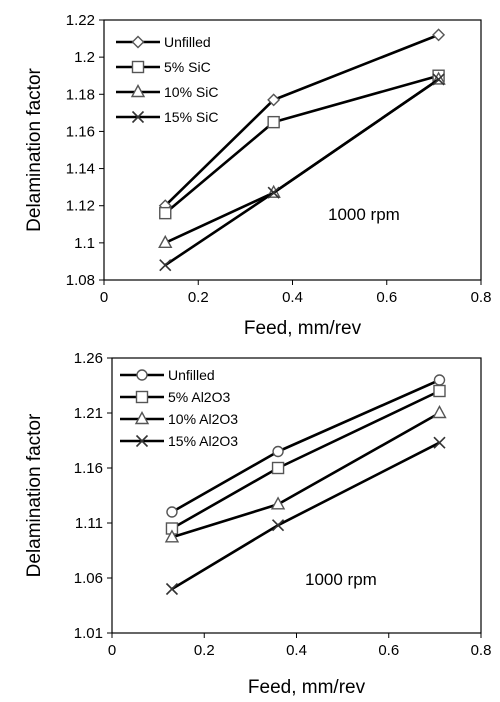 The image size is (500, 702). I want to click on y-tick-label: 1.21, so click(88, 413).